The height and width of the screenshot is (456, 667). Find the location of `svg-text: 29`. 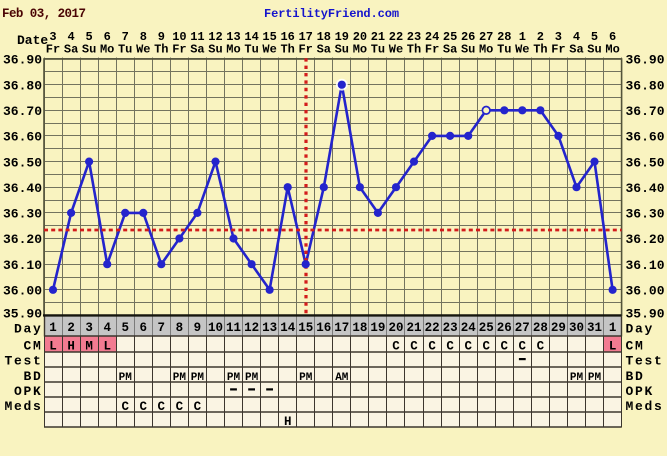

svg-text: 29 is located at coordinates (558, 328).